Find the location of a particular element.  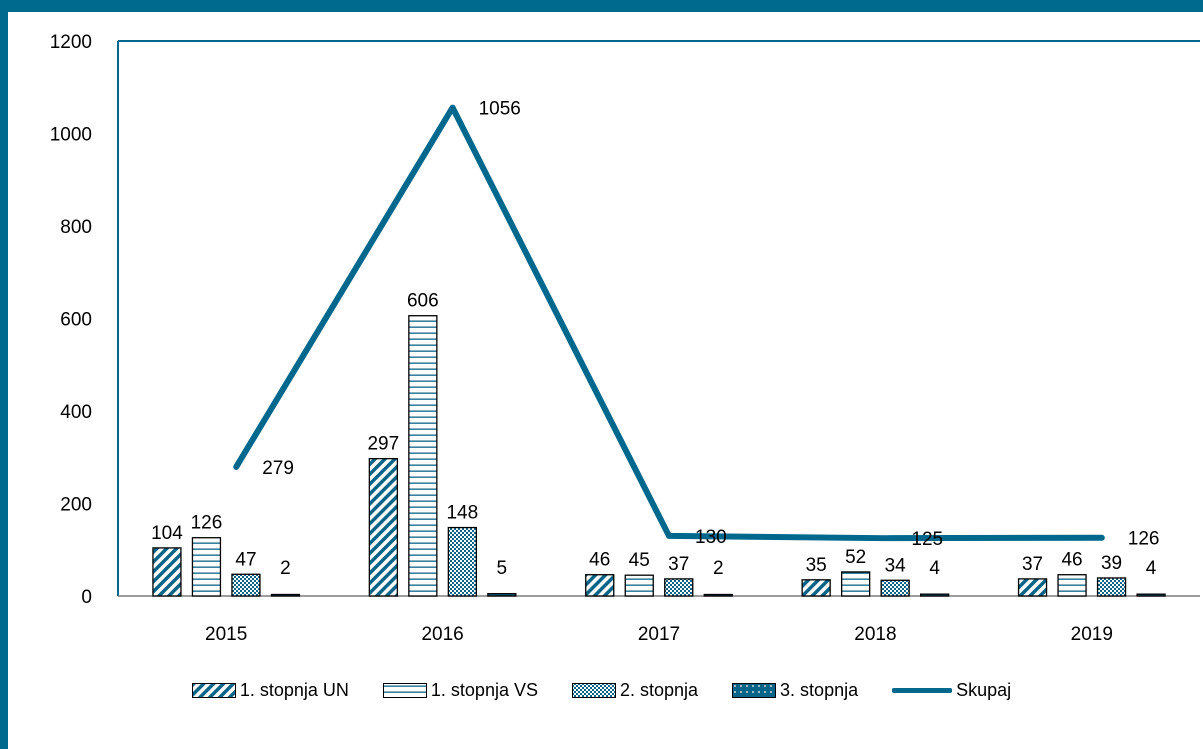

data-label: 104 is located at coordinates (167, 533).